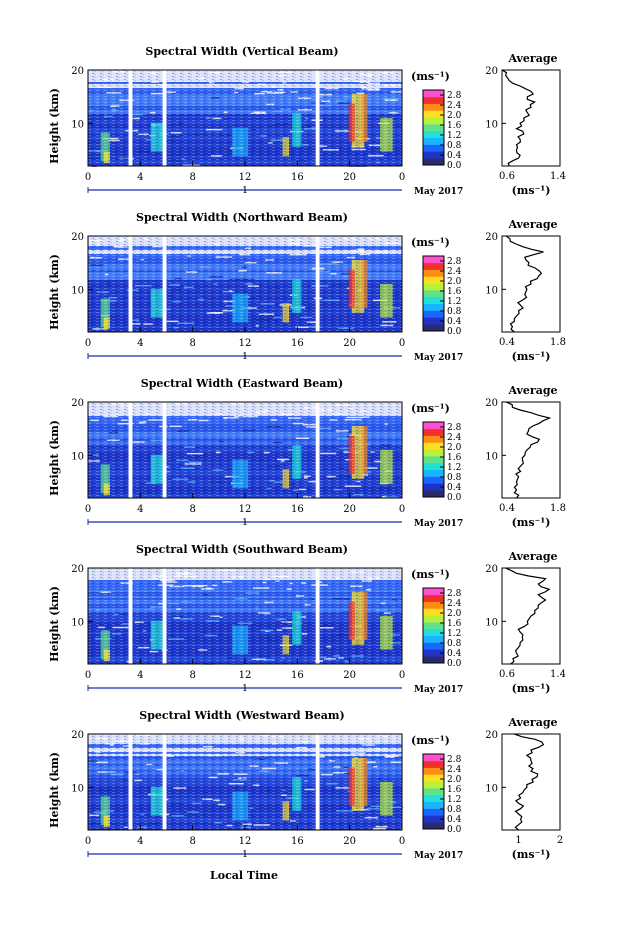 The width and height of the screenshot is (624, 929). Describe the element at coordinates (454, 302) in the screenshot. I see `colorbar-tick-label: 1.2` at that location.